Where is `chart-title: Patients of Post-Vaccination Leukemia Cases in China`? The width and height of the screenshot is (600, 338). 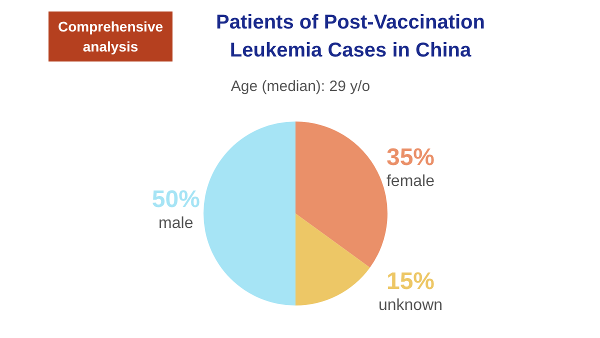 chart-title: Patients of Post-Vaccination Leukemia Cases in China is located at coordinates (350, 37).